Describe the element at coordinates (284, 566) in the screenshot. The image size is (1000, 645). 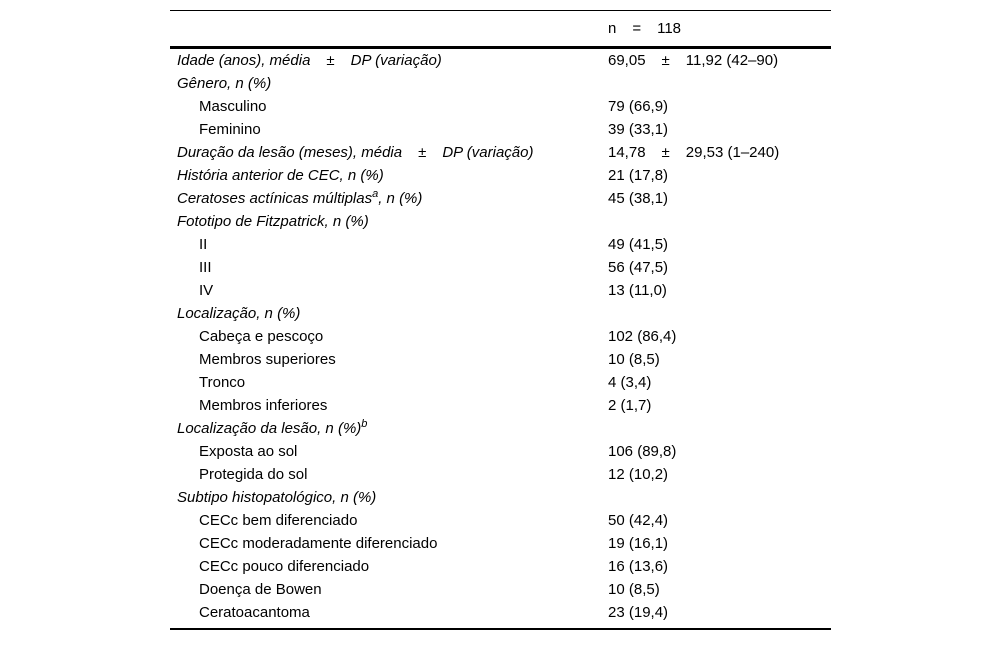
I see `row-label-text: CECc pouco diferenciado` at that location.